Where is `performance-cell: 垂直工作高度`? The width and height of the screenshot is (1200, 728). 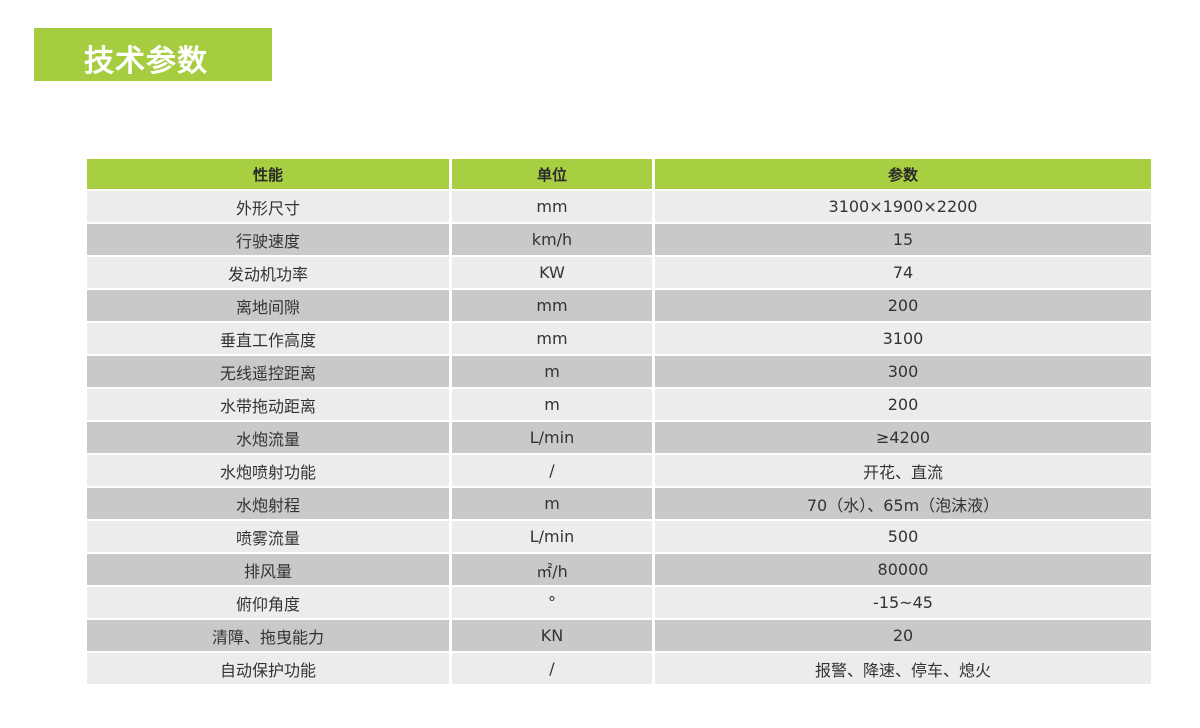
performance-cell: 垂直工作高度 is located at coordinates (268, 338).